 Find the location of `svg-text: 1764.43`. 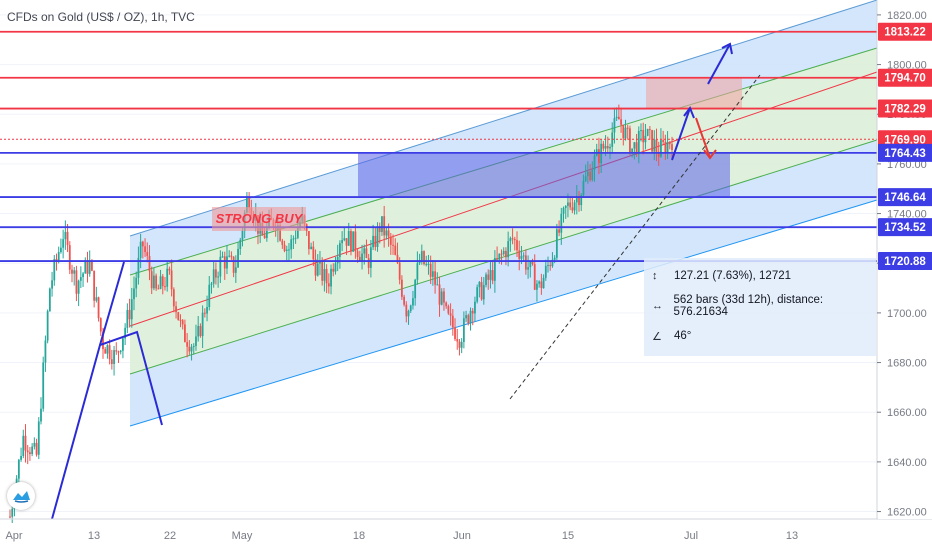

svg-text: 1764.43 is located at coordinates (905, 154).